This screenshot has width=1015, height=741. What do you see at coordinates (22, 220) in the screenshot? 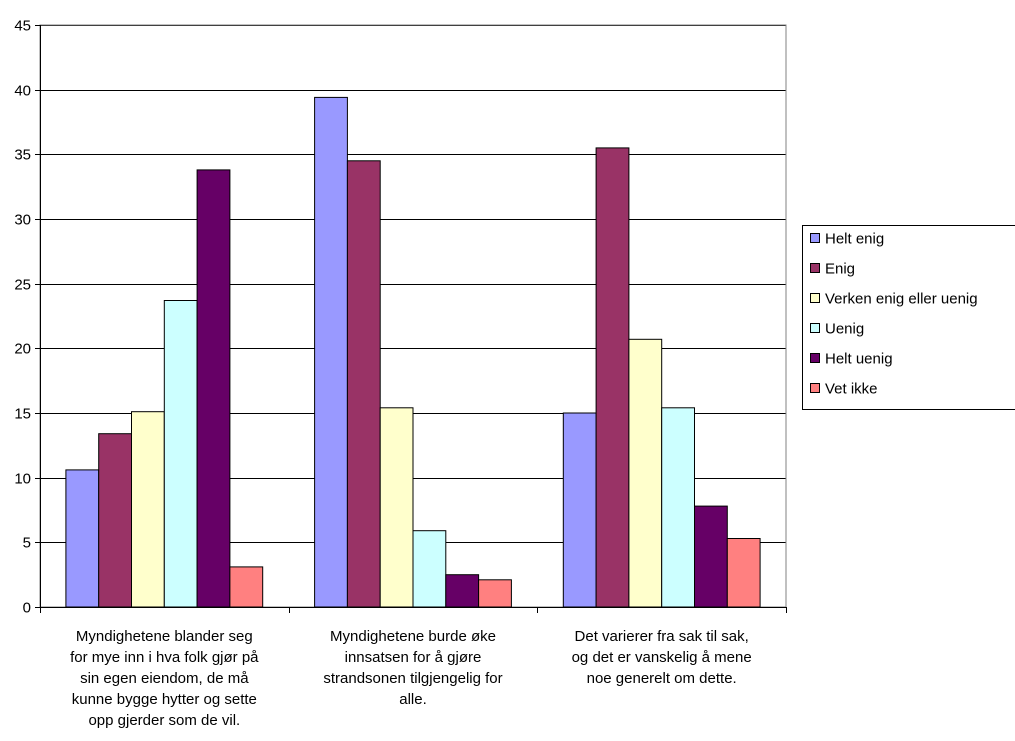
I see `y-tick-label: 30` at bounding box center [22, 220].